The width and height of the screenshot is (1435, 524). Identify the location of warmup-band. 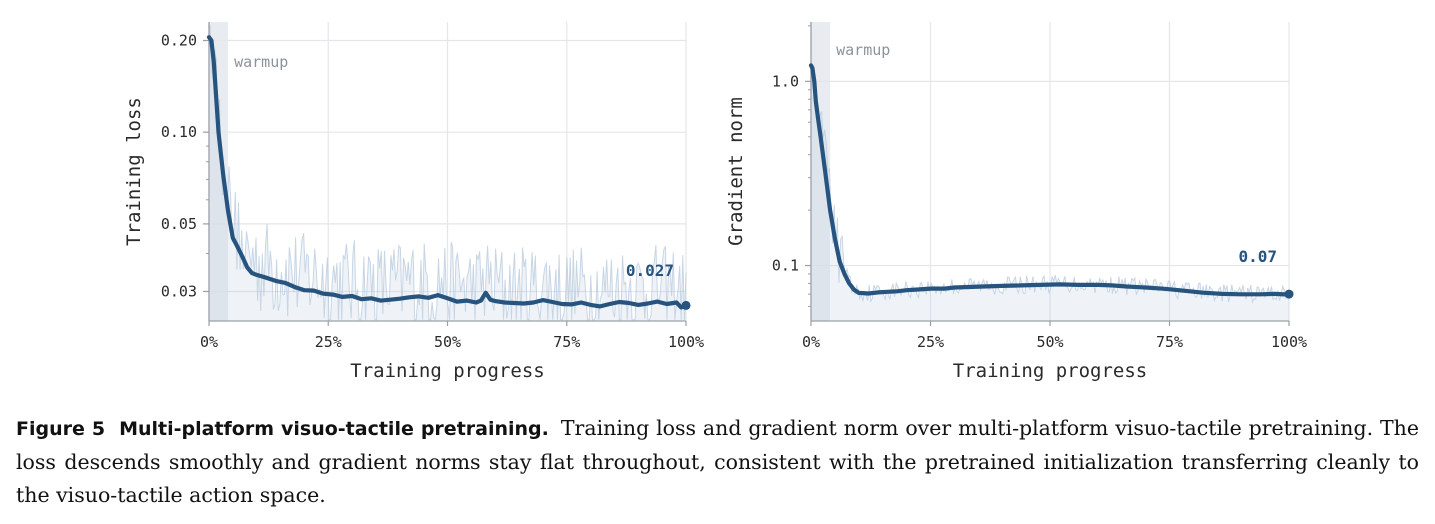
(219, 171).